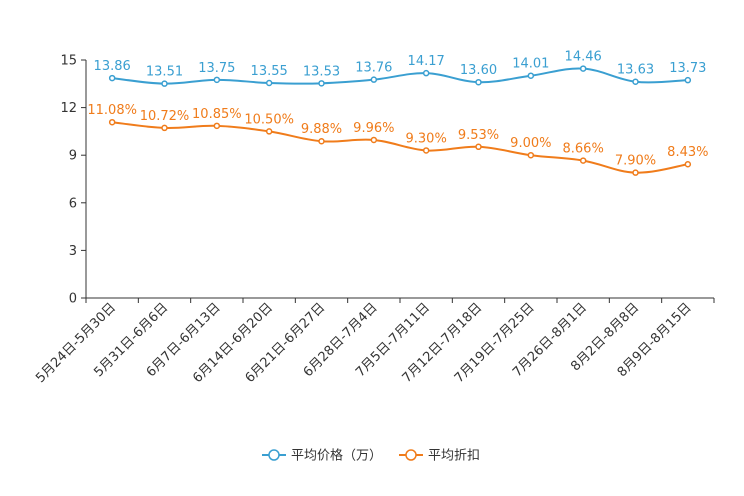  I want to click on legend-label: 平均价格（万）, so click(336, 456).